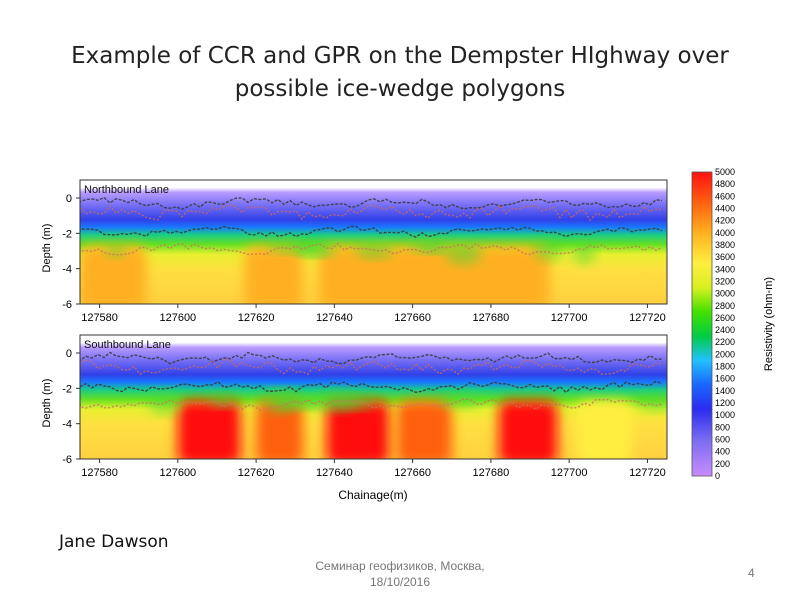 The image size is (800, 600). Describe the element at coordinates (702, 324) in the screenshot. I see `colorbar-scale` at that location.